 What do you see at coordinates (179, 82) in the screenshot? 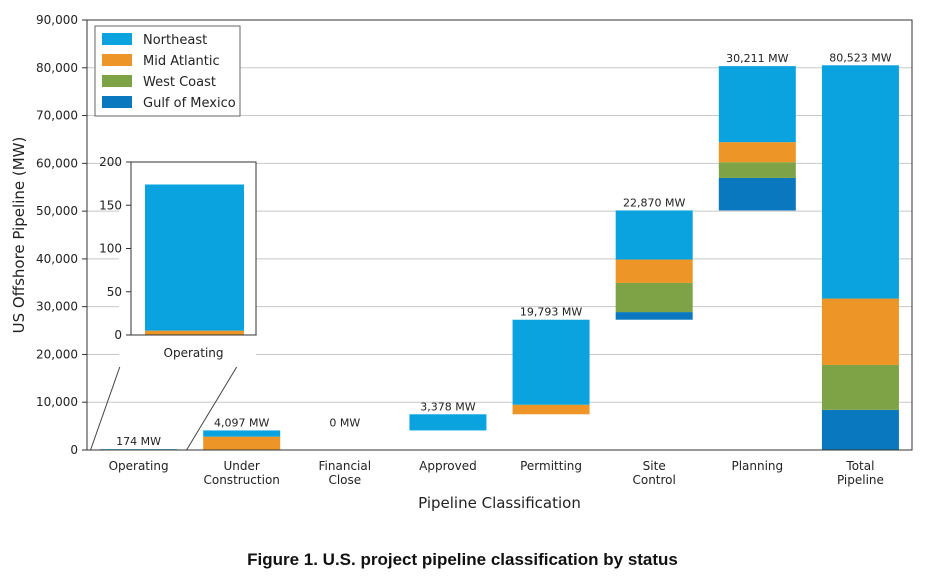
I see `legend-label: West Coast` at bounding box center [179, 82].